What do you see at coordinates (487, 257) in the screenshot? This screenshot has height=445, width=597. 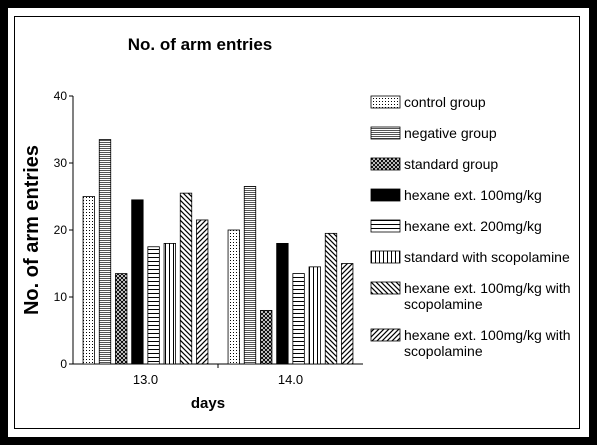 I see `legend-label: standard with scopolamine` at bounding box center [487, 257].